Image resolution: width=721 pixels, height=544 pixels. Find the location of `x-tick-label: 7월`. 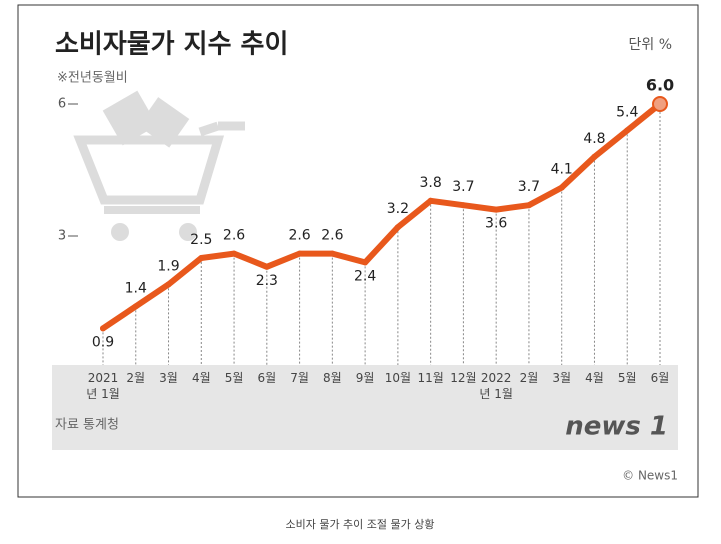

x-tick-label: 7월 is located at coordinates (299, 378).